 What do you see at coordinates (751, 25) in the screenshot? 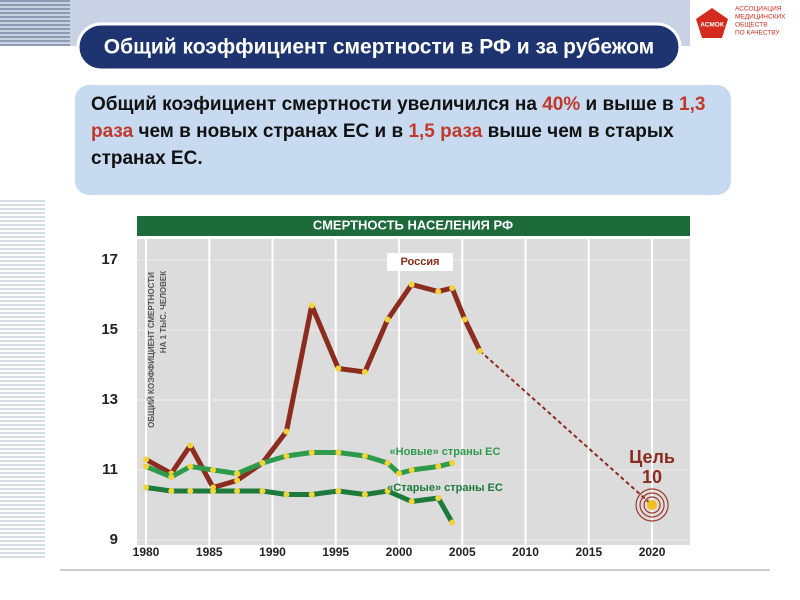
I see `logo-text: ОБЩЕСТВ` at bounding box center [751, 25].